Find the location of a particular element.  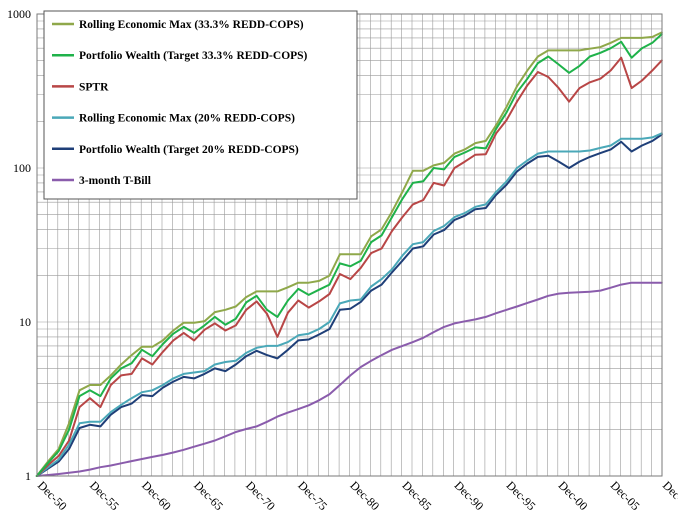

y-tick-label: 100 is located at coordinates (22, 168).